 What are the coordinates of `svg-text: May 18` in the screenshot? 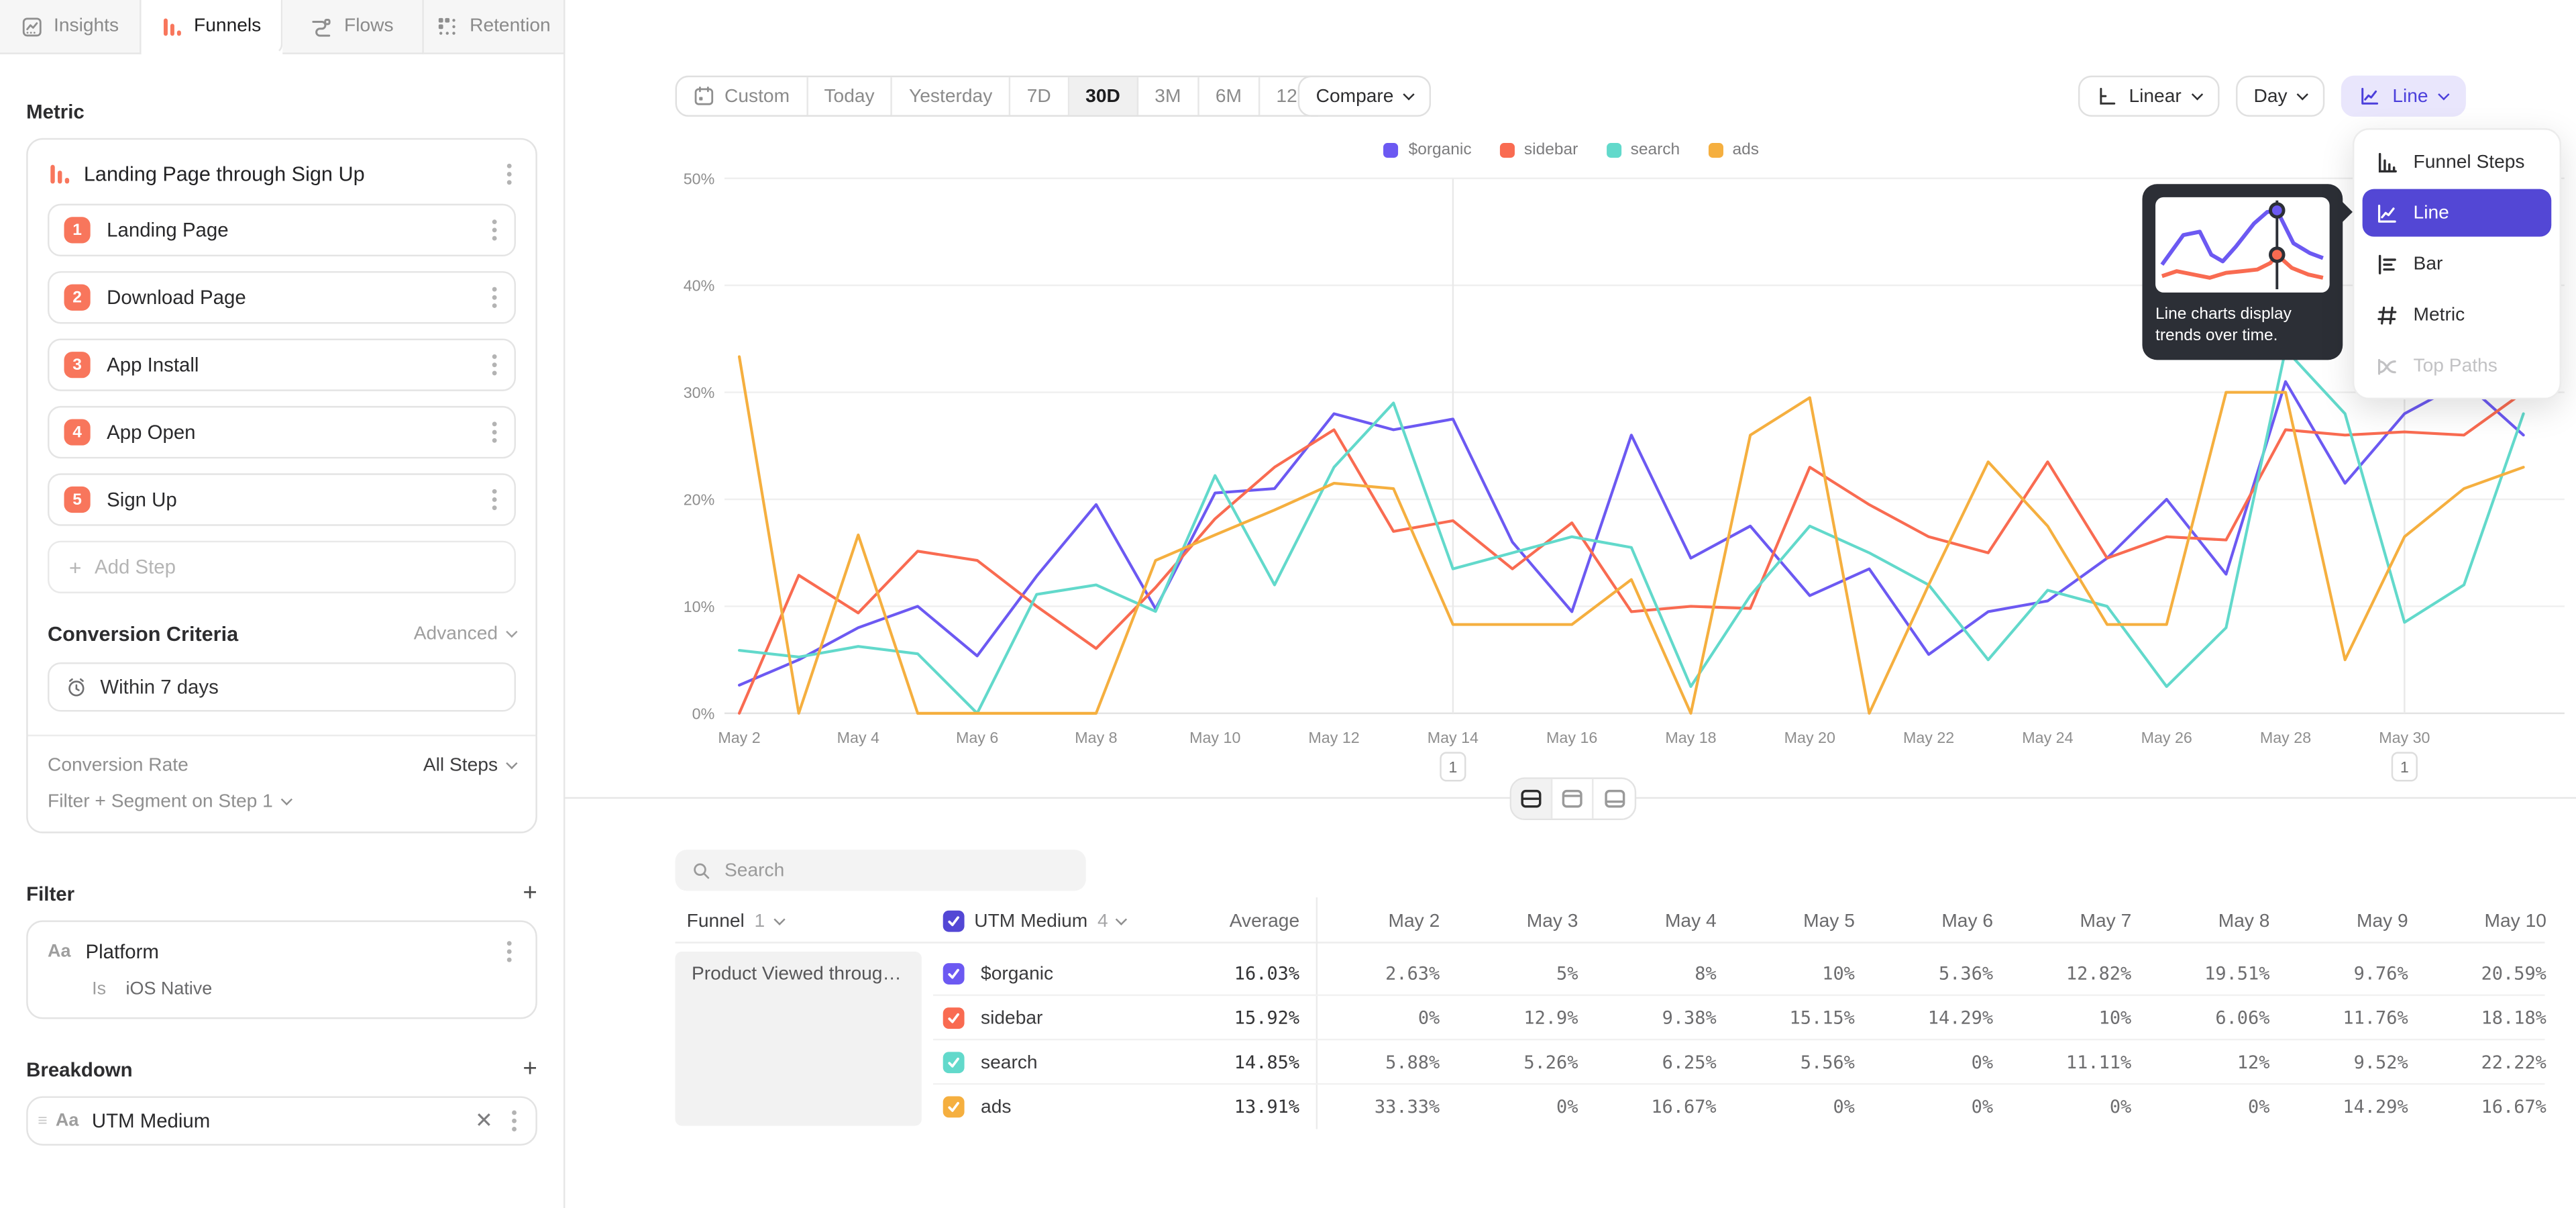 It's located at (1690, 737).